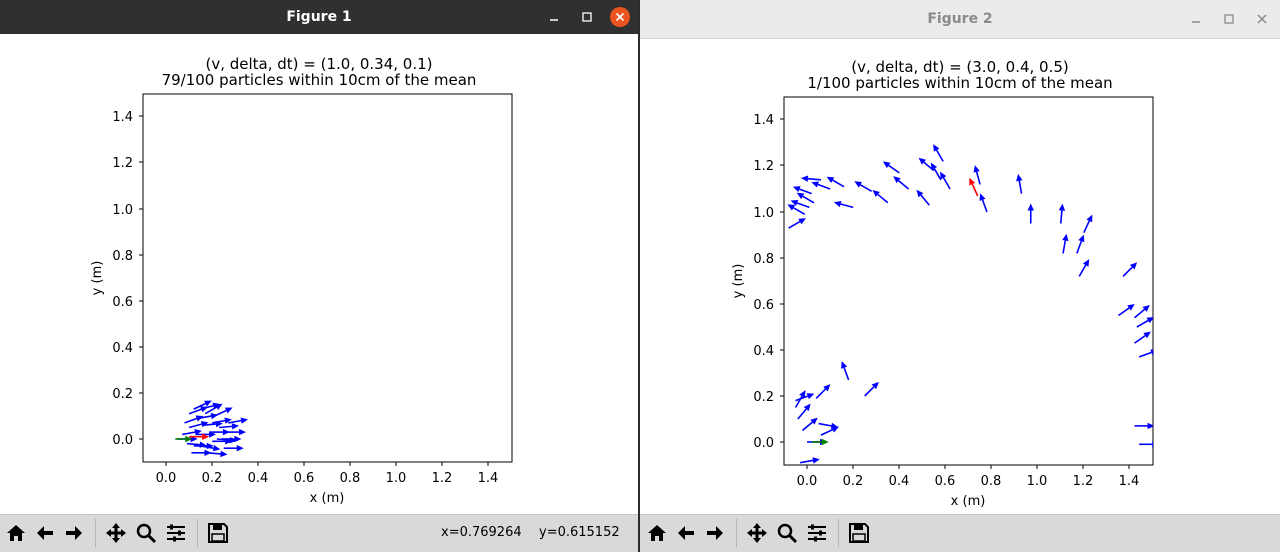  I want to click on x-tick-label: 1.0, so click(396, 478).